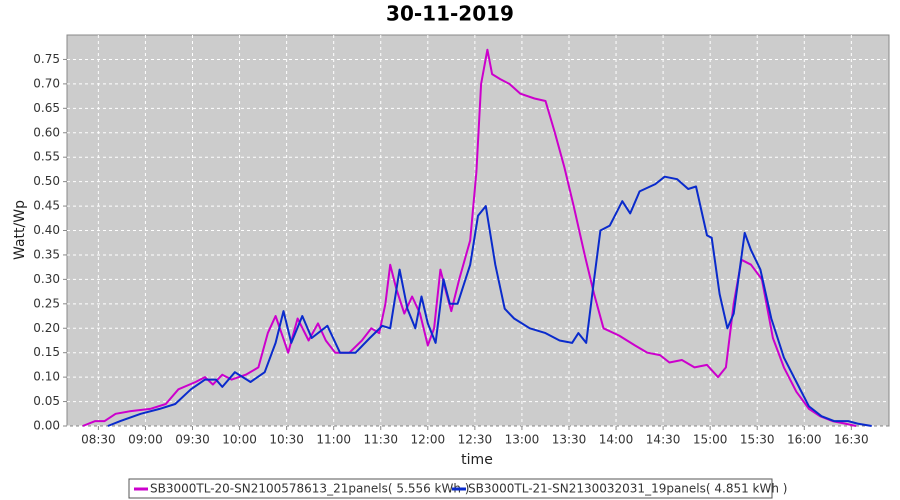  Describe the element at coordinates (475, 440) in the screenshot. I see `x-tick-label: 12:30` at that location.